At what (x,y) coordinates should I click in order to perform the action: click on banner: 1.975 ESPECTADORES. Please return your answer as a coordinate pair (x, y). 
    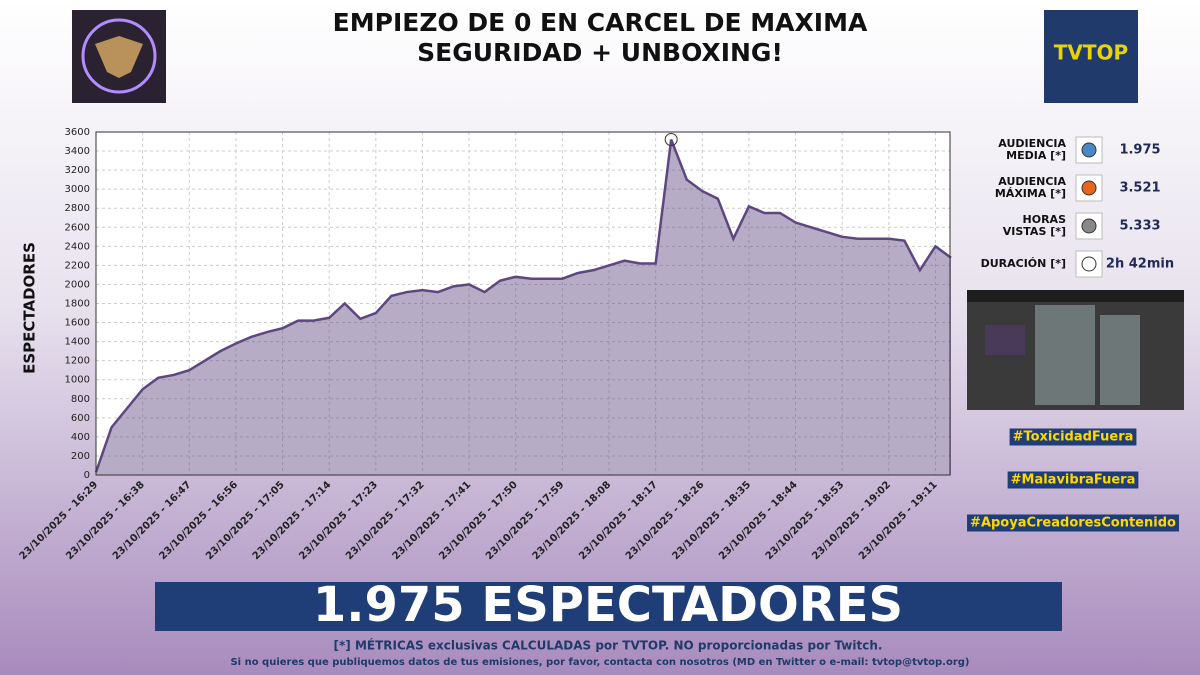
    Looking at the image, I should click on (608, 605).